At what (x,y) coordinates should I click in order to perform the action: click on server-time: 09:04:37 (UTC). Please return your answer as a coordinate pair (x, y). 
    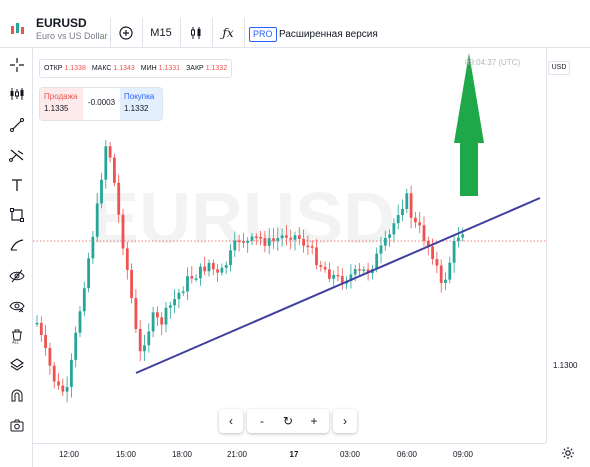
    Looking at the image, I should click on (493, 62).